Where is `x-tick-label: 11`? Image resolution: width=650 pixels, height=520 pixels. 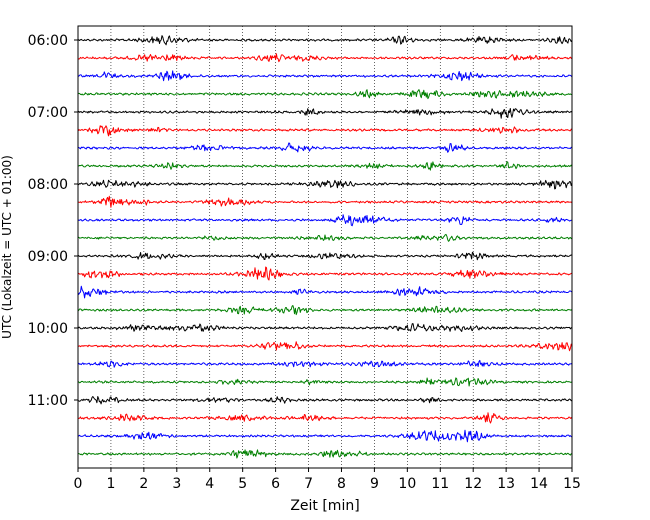 x-tick-label: 11 is located at coordinates (440, 484).